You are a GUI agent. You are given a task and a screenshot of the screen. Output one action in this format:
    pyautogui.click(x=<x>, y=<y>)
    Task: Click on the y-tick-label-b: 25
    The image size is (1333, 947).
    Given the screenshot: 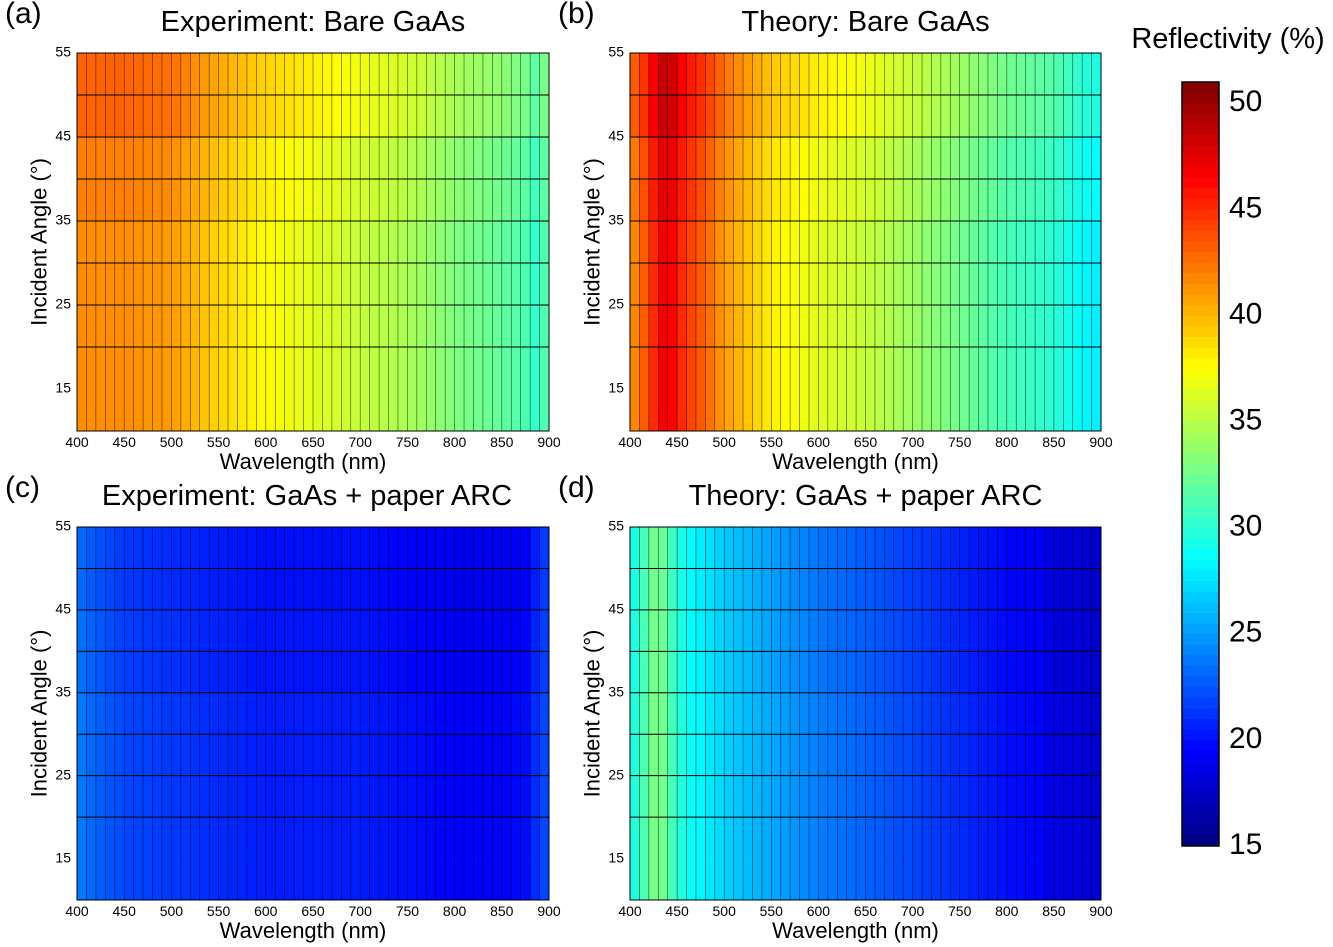 What is the action you would take?
    pyautogui.click(x=616, y=304)
    